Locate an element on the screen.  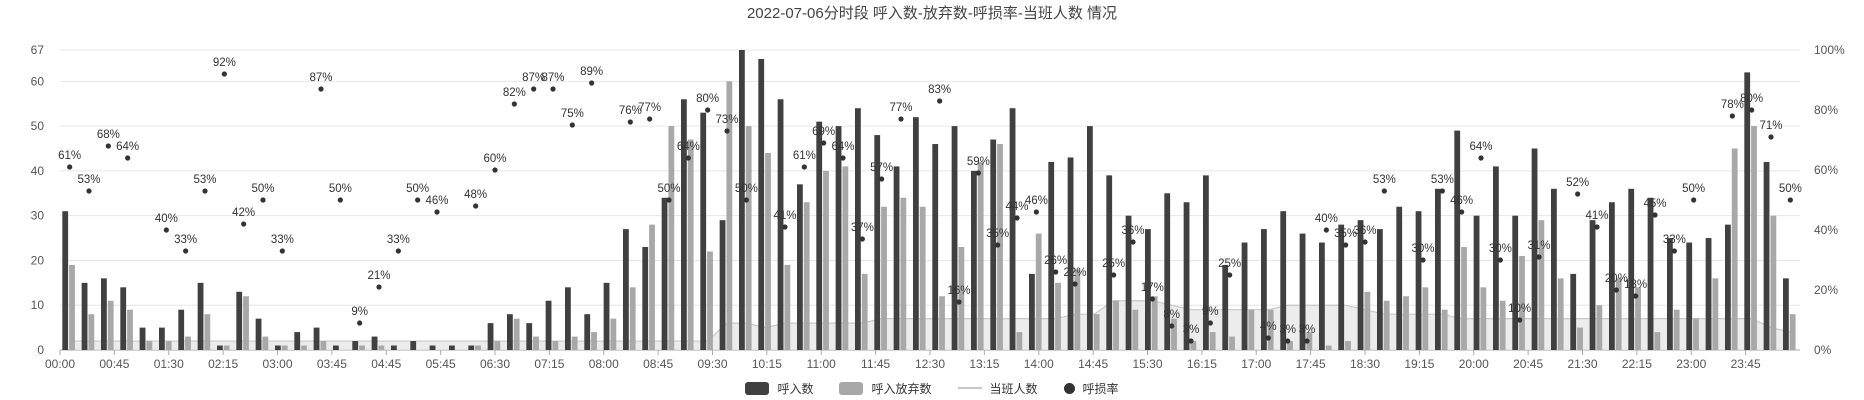
loss-rate-label: 36% is located at coordinates (1364, 231).